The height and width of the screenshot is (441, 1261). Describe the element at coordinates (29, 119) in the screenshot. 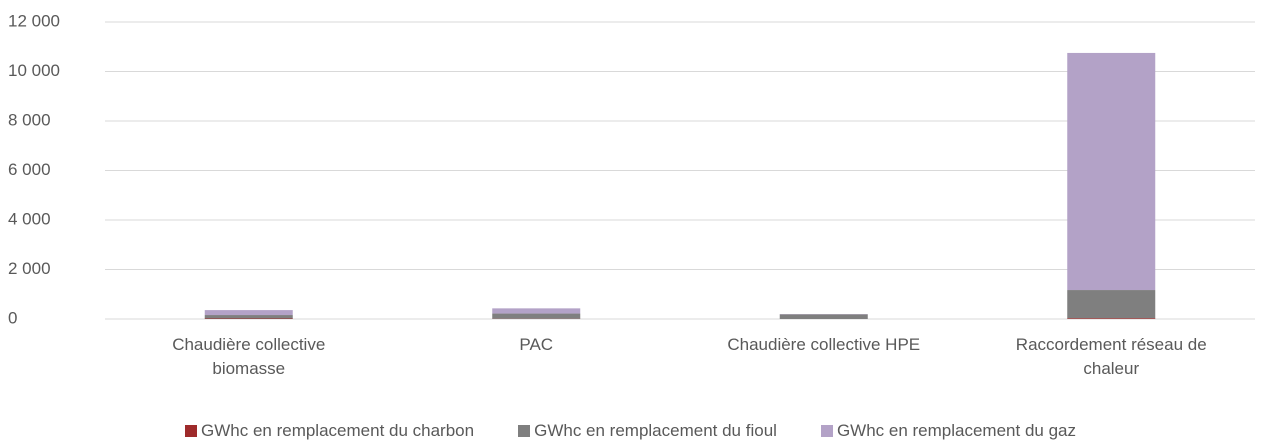

I see `y-tick-label: 8 000` at that location.